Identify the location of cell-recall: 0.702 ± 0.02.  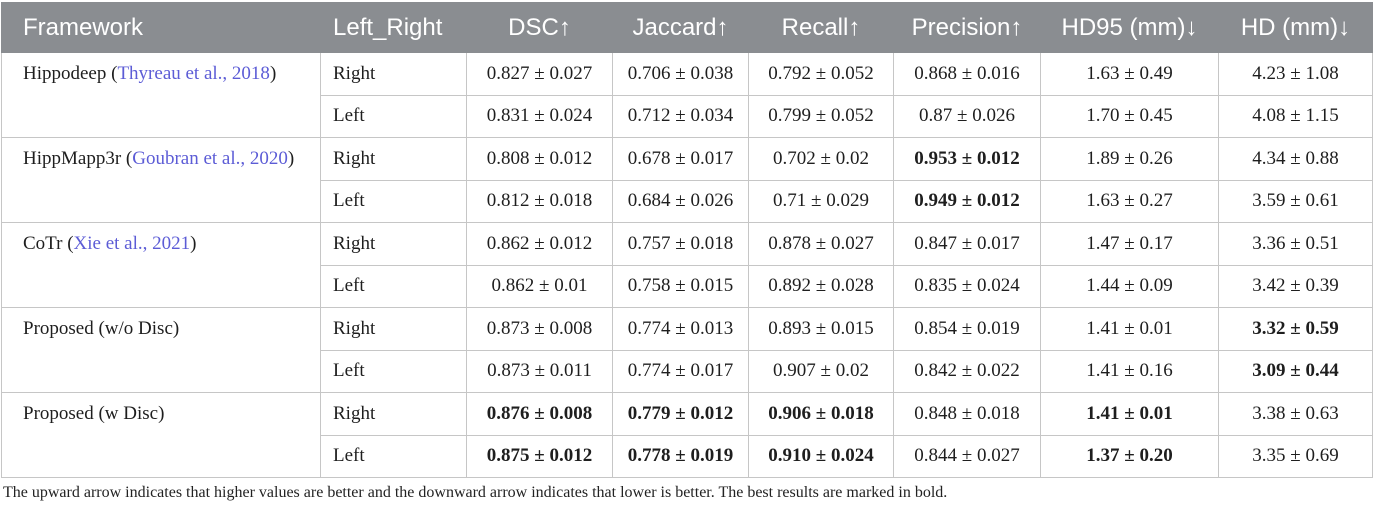
(821, 159).